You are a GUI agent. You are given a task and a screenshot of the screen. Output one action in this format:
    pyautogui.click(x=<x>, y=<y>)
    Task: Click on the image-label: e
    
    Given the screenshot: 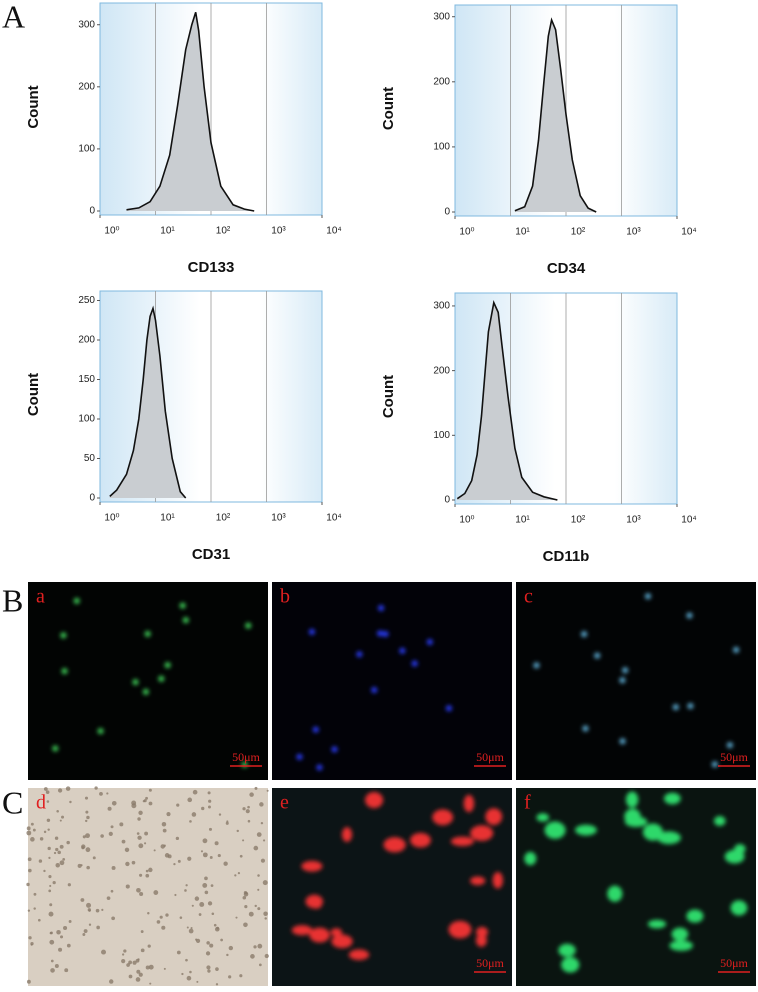 What is the action you would take?
    pyautogui.click(x=284, y=803)
    